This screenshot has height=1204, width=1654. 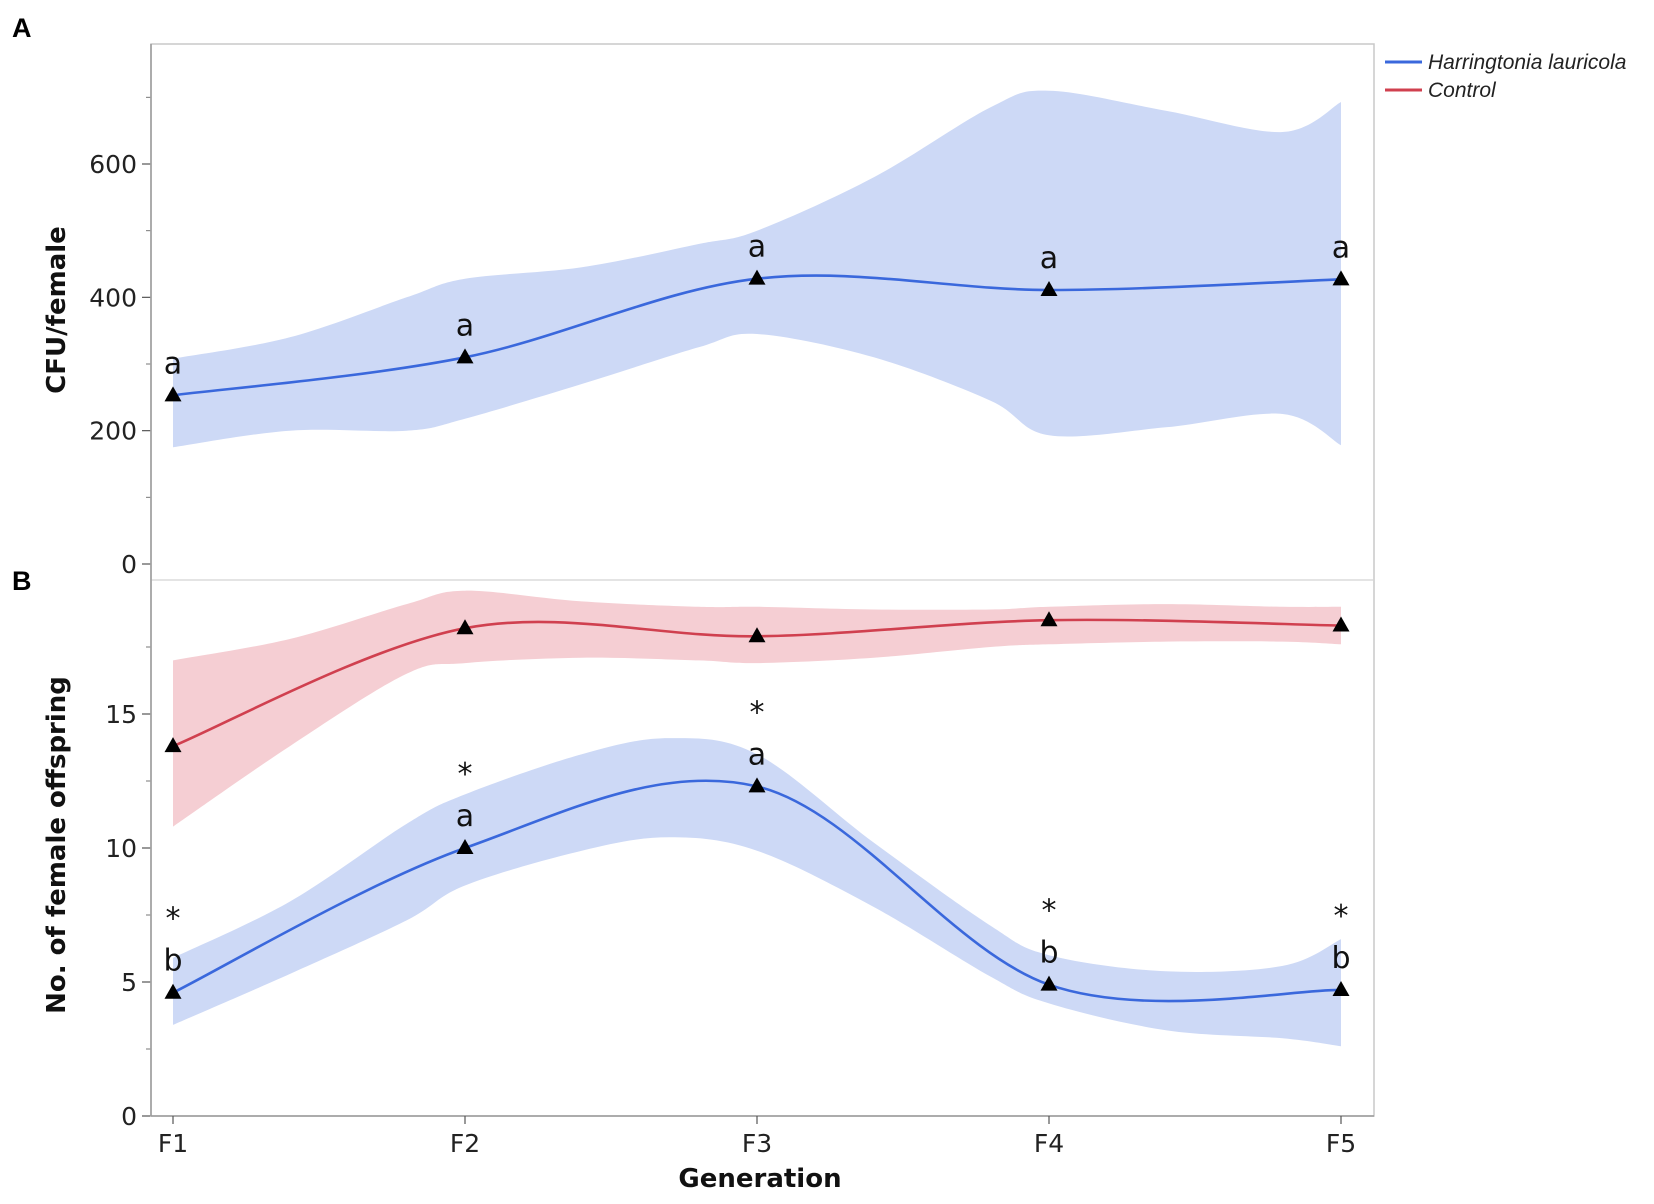 I want to click on data-point-harringtonia-bottom-f2, so click(x=465, y=846).